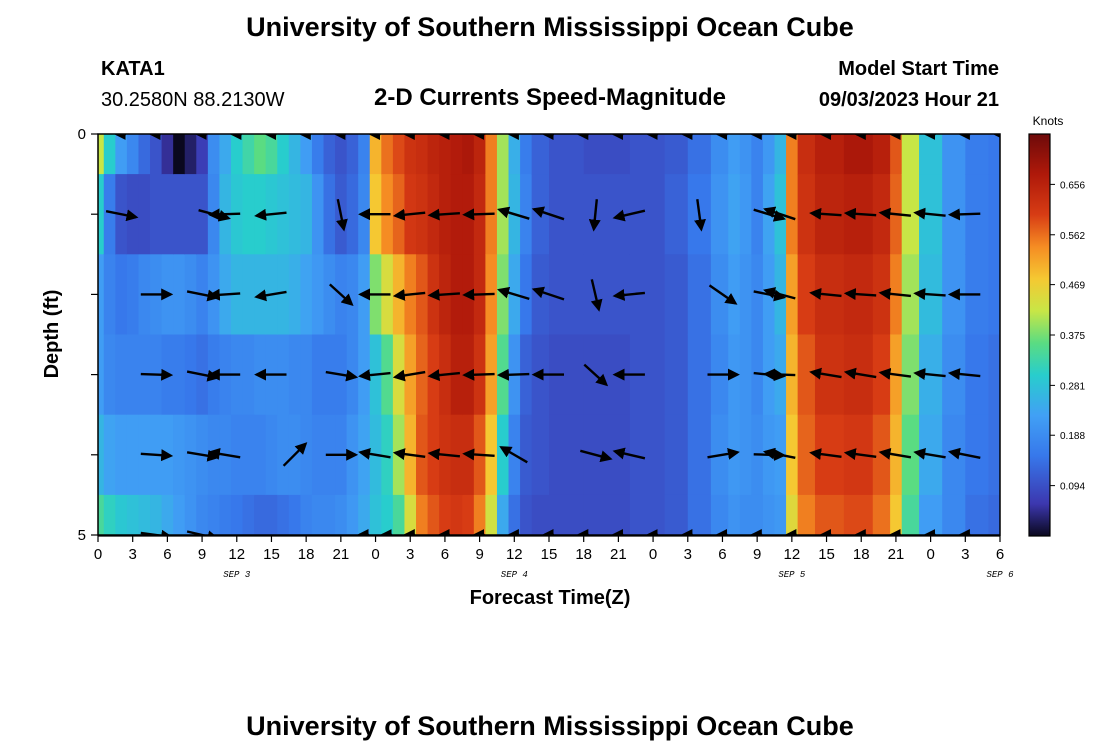 The width and height of the screenshot is (1100, 750). Describe the element at coordinates (306, 554) in the screenshot. I see `x-tick-label: 18` at that location.